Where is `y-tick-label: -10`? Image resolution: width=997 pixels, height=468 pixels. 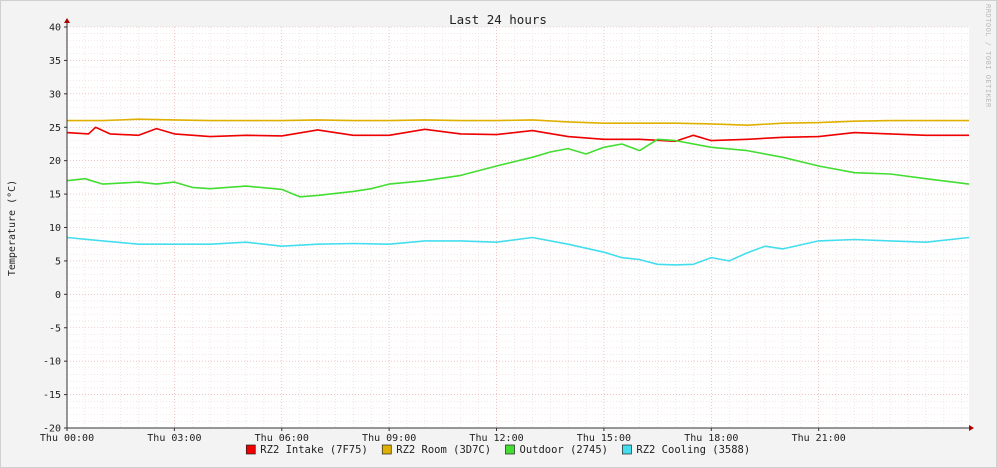
y-tick-label: -10 is located at coordinates (52, 362).